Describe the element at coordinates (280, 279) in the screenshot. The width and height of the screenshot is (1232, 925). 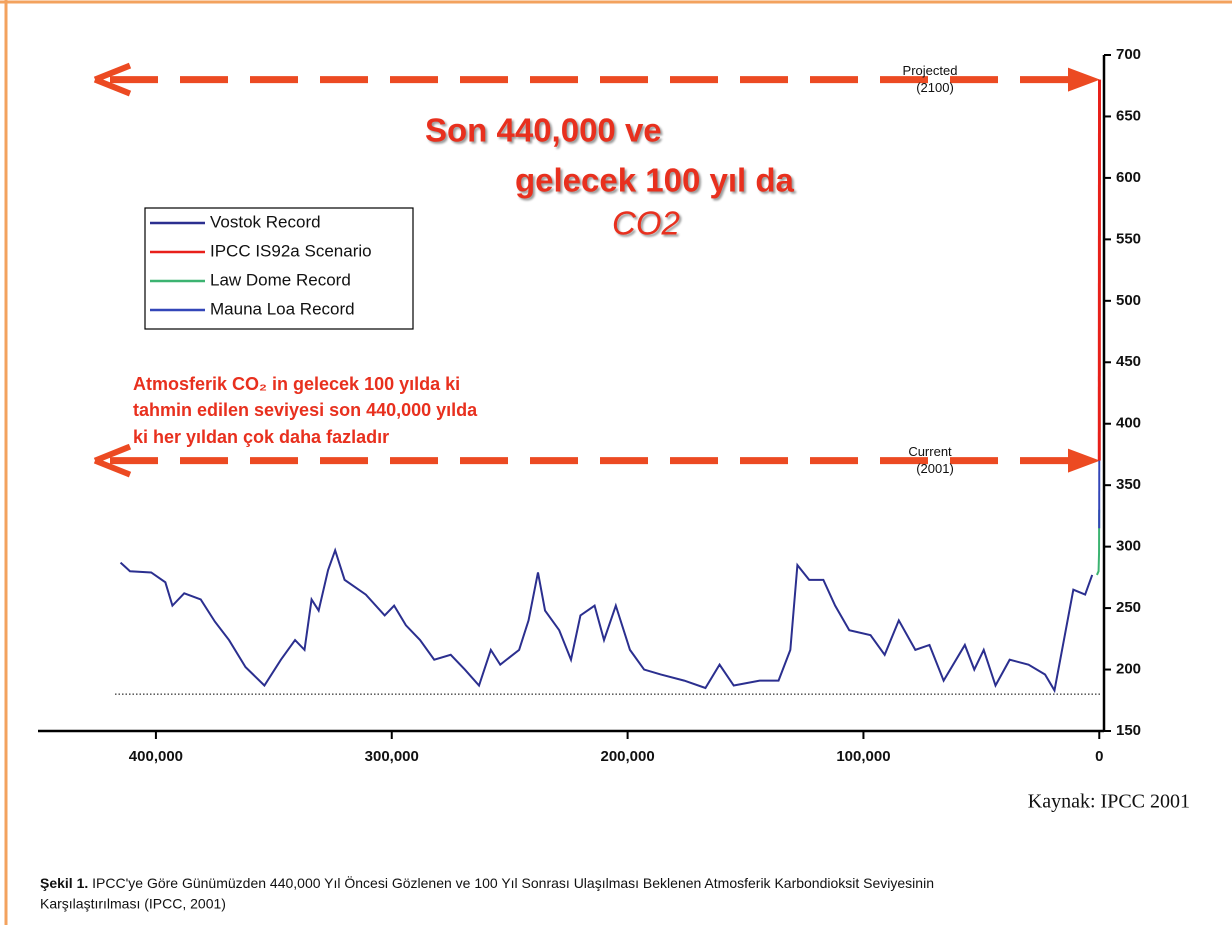
I see `legend-label: Law Dome Record` at that location.